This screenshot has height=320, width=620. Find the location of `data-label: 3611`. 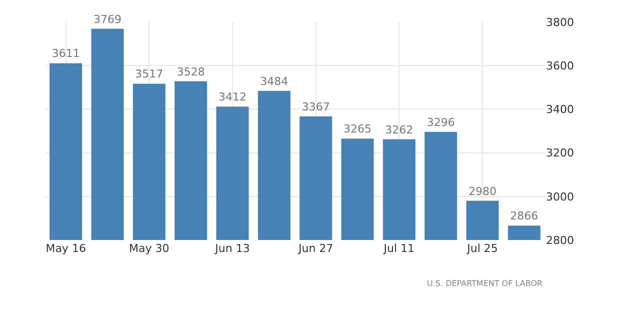

data-label: 3611 is located at coordinates (66, 53).